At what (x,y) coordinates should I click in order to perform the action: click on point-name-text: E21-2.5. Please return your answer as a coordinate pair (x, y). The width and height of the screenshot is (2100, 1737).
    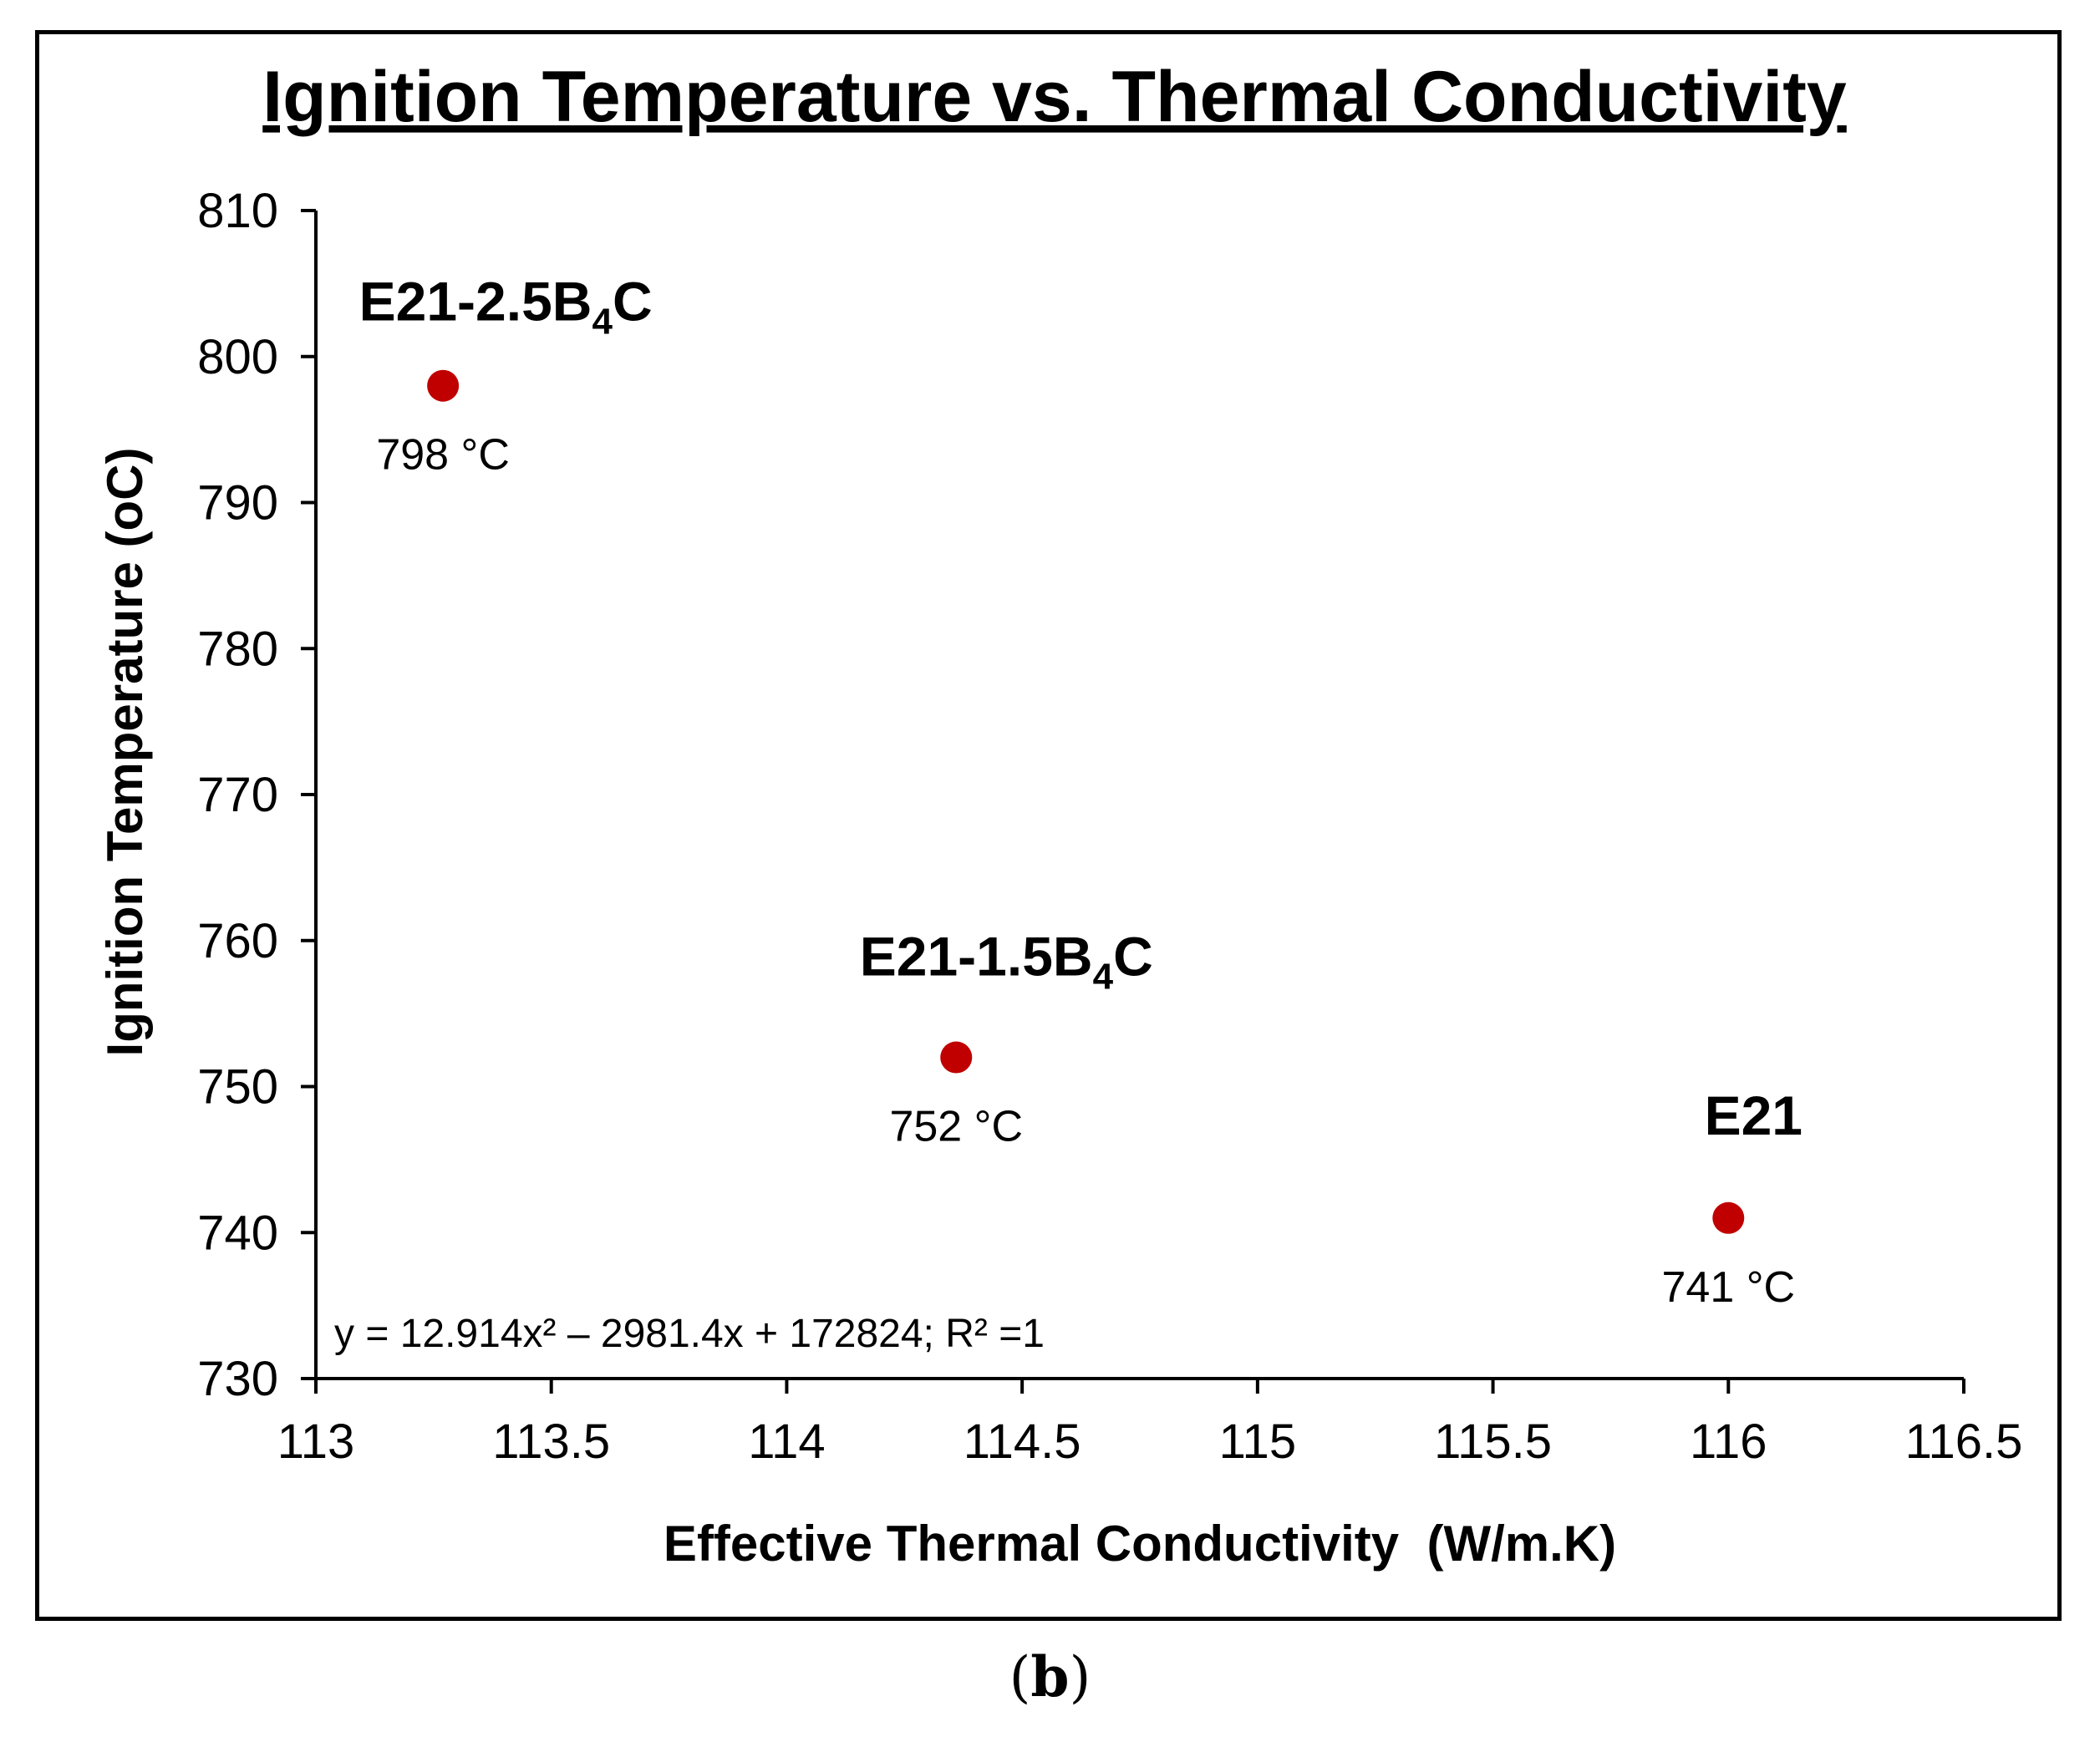
    Looking at the image, I should click on (456, 302).